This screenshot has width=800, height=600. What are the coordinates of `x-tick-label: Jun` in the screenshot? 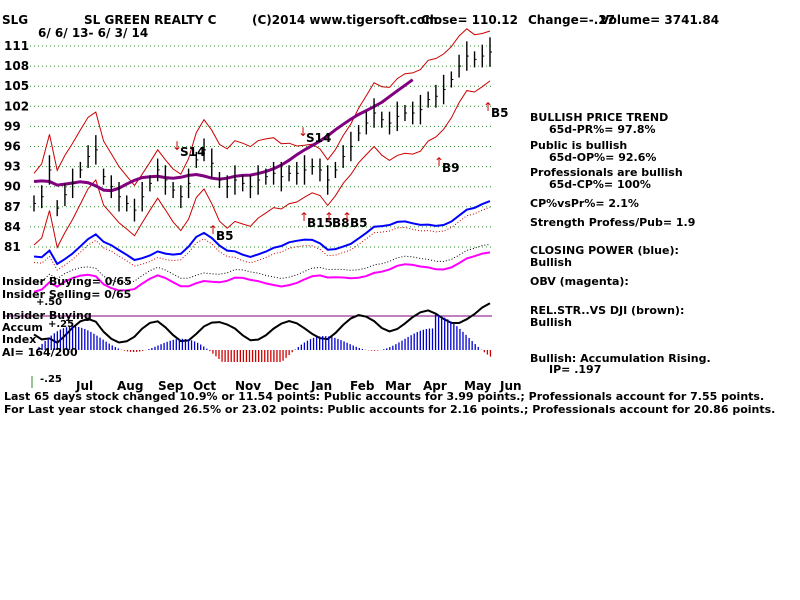 It's located at (510, 386).